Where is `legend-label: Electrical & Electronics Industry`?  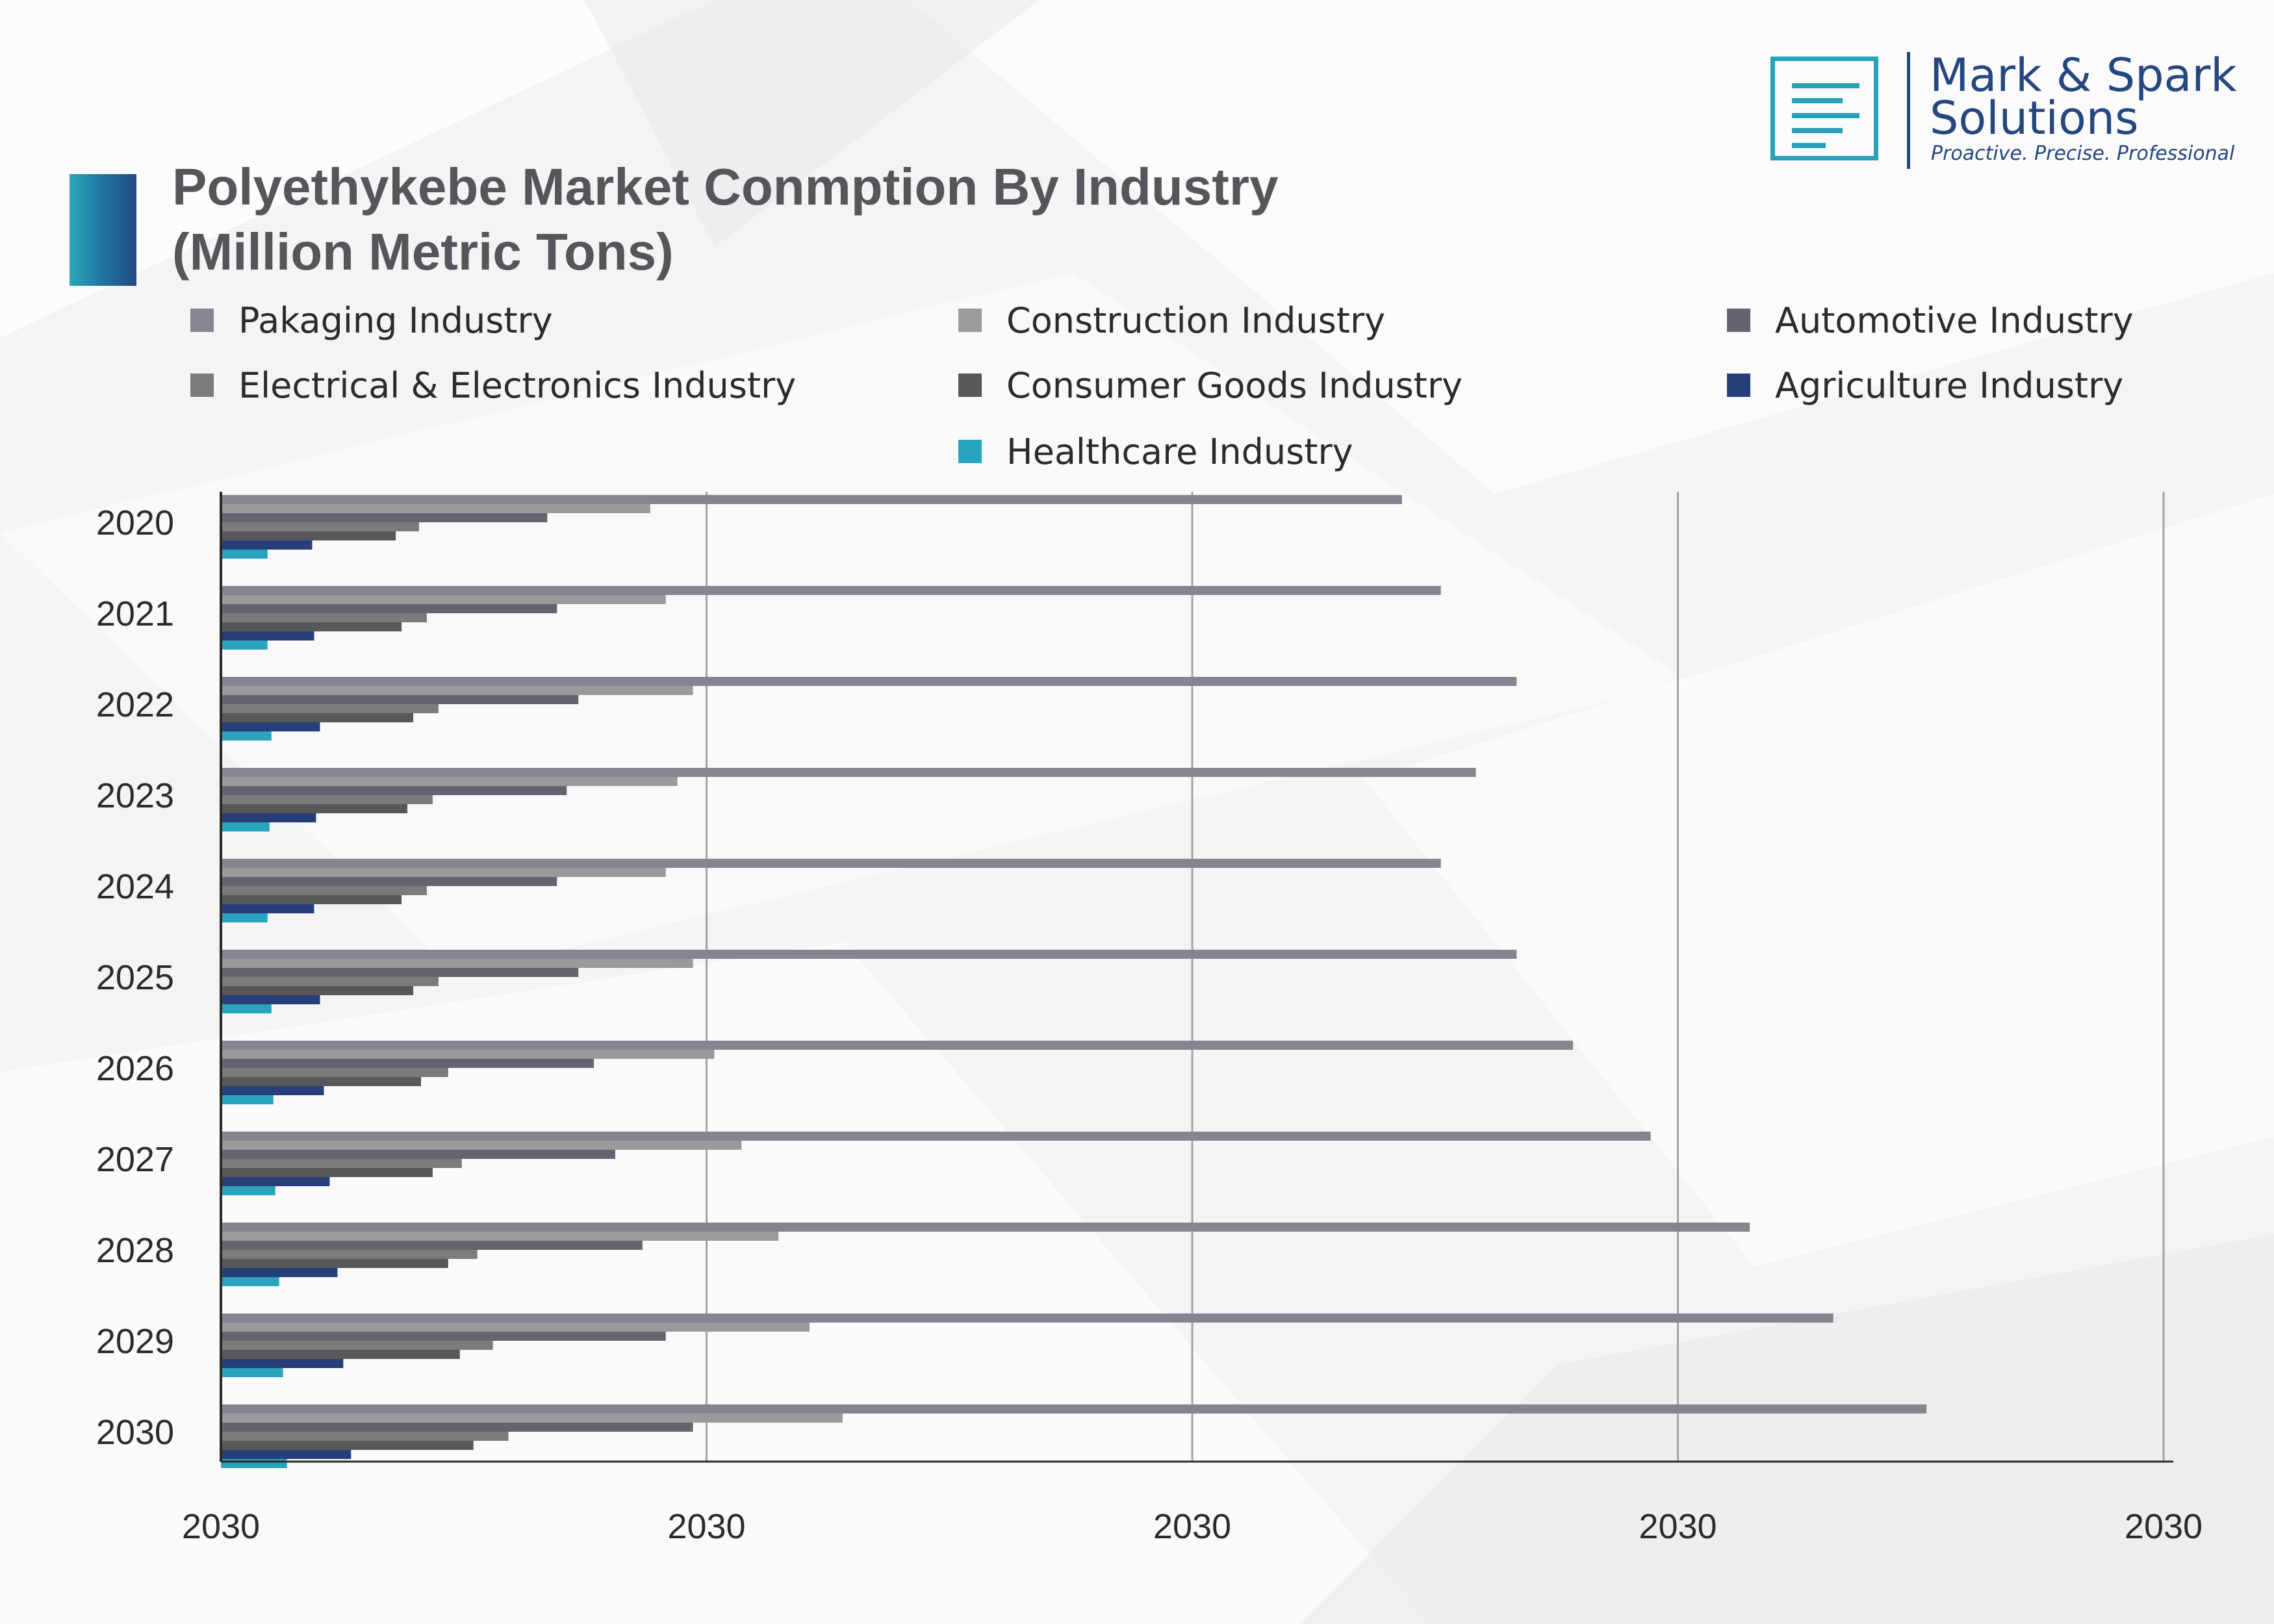
legend-label: Electrical & Electronics Industry is located at coordinates (517, 385).